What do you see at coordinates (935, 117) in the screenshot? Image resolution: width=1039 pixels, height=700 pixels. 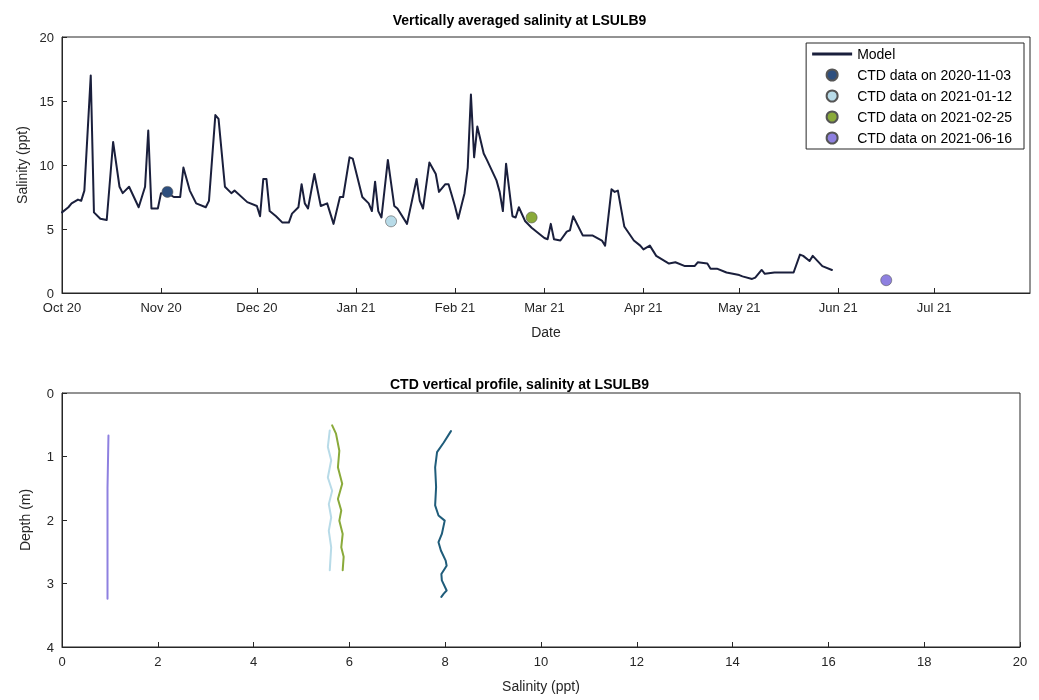 I see `legend-label: CTD data on 2021-02-25` at bounding box center [935, 117].